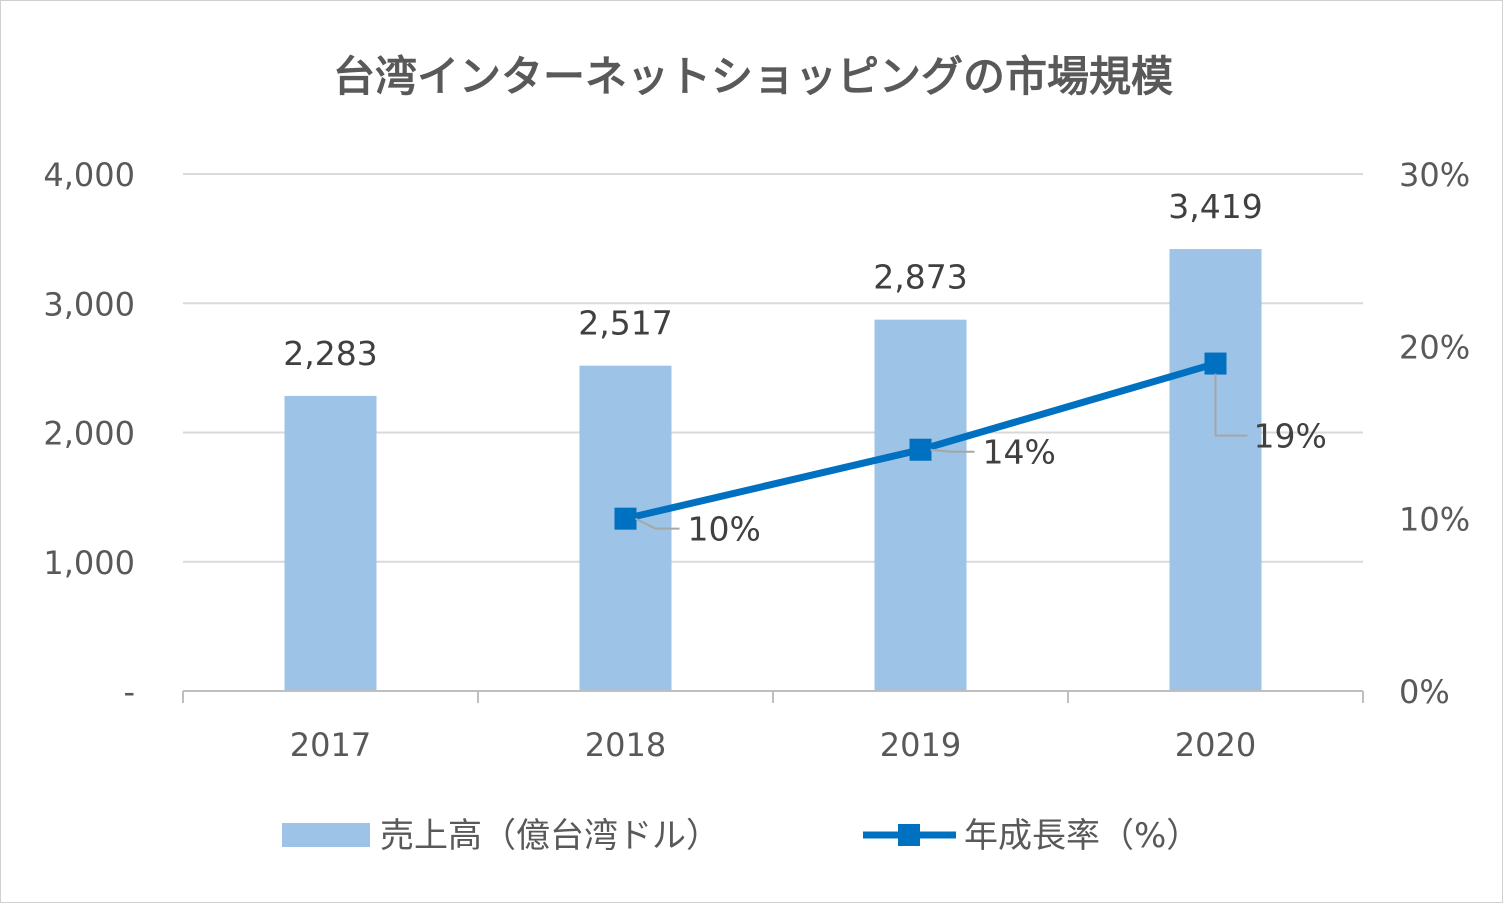 This screenshot has height=907, width=1503. What do you see at coordinates (920, 449) in the screenshot?
I see `line-marker-2019` at bounding box center [920, 449].